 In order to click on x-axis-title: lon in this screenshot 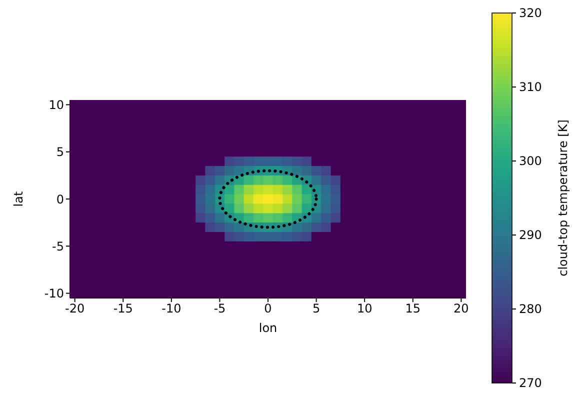, I will do `click(268, 328)`.